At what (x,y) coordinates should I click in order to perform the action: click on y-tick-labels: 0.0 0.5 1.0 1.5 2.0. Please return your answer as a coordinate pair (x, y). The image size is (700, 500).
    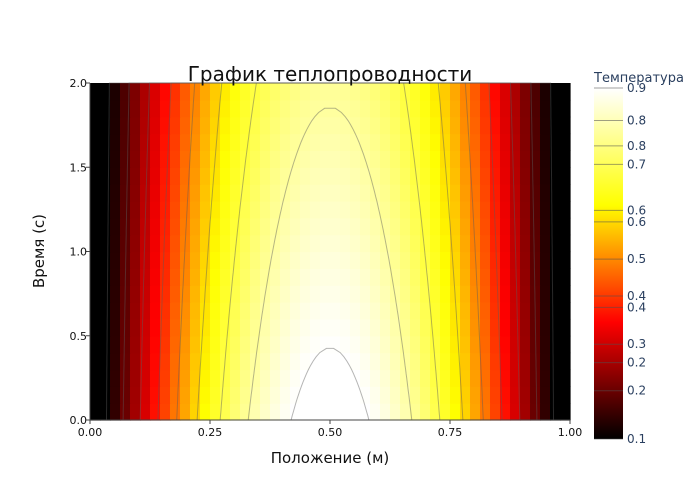
    Looking at the image, I should click on (80, 252).